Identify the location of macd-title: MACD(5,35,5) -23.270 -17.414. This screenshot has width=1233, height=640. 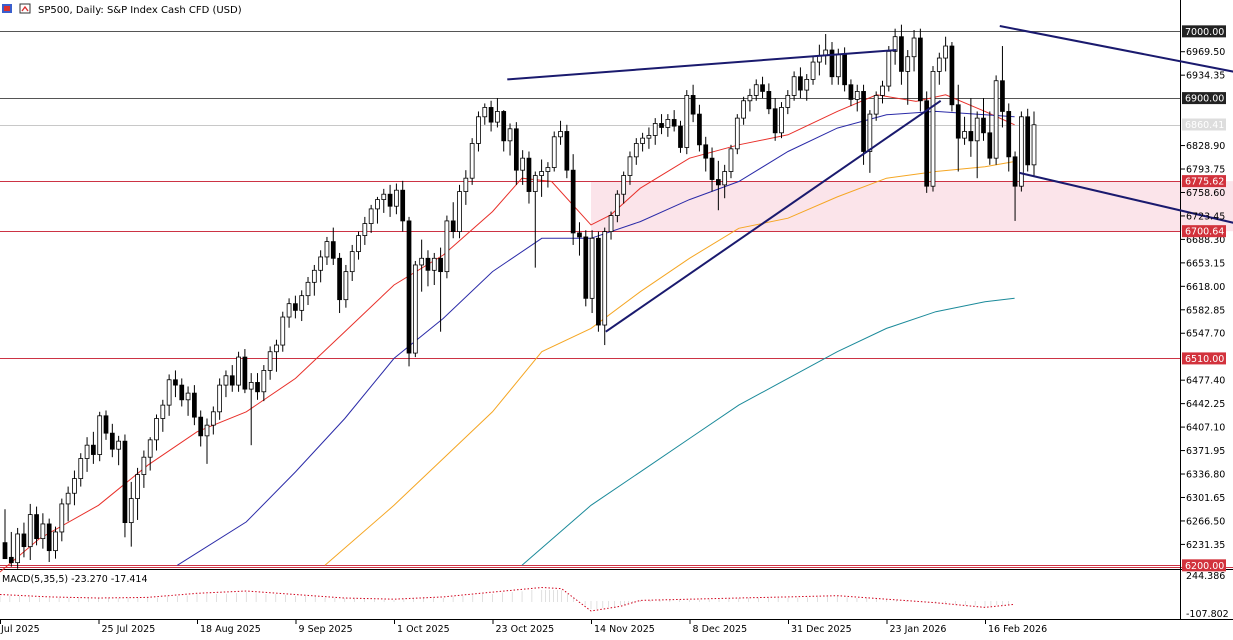
(74, 579).